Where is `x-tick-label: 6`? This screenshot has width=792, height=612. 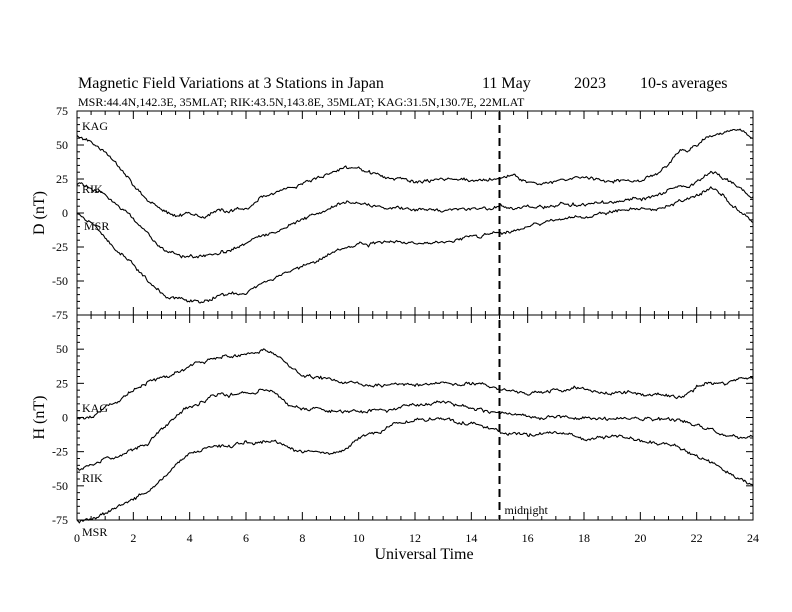
x-tick-label: 6 is located at coordinates (246, 538).